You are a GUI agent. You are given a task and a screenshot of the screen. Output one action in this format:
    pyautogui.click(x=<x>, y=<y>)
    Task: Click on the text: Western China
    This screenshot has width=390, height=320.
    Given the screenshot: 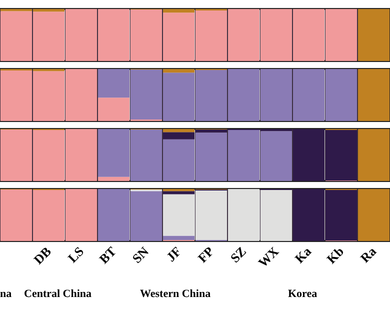 What is the action you would take?
    pyautogui.click(x=175, y=294)
    